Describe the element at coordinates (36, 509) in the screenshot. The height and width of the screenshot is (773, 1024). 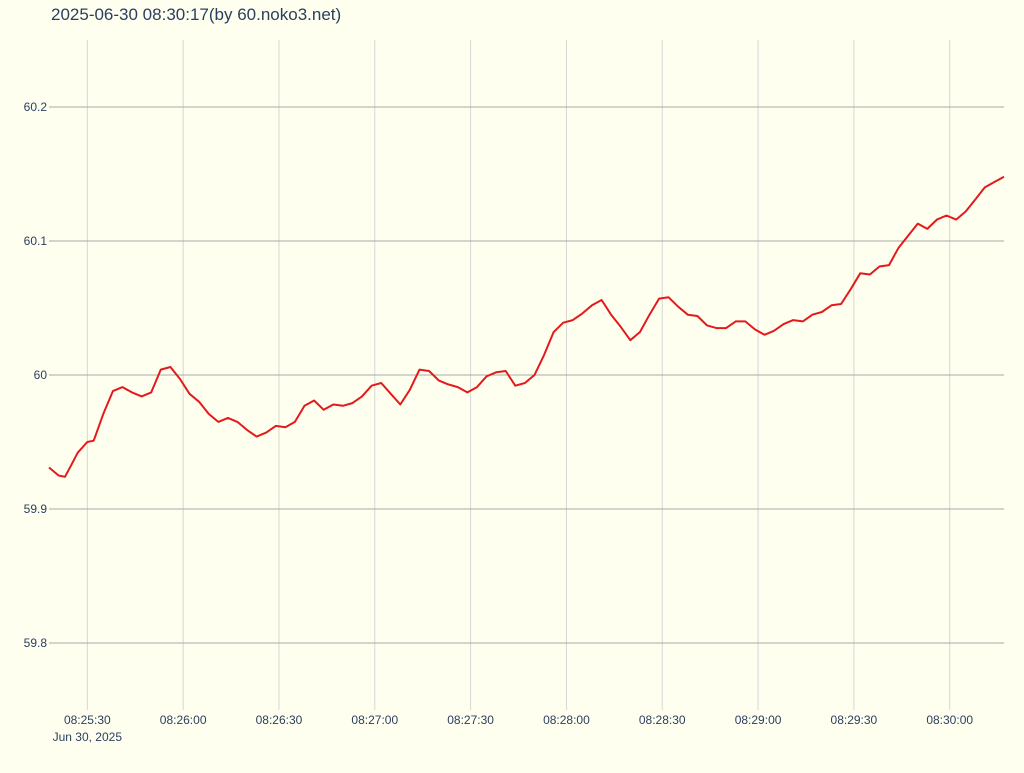
I see `y-tick-label: 59.9` at that location.